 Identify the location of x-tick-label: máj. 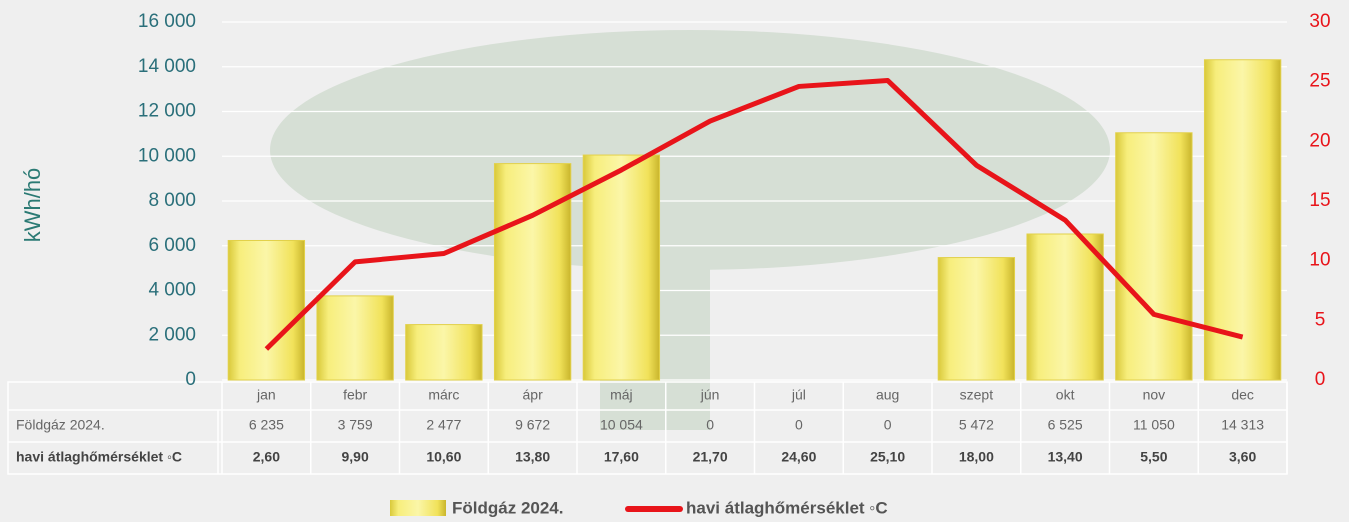
(621, 395).